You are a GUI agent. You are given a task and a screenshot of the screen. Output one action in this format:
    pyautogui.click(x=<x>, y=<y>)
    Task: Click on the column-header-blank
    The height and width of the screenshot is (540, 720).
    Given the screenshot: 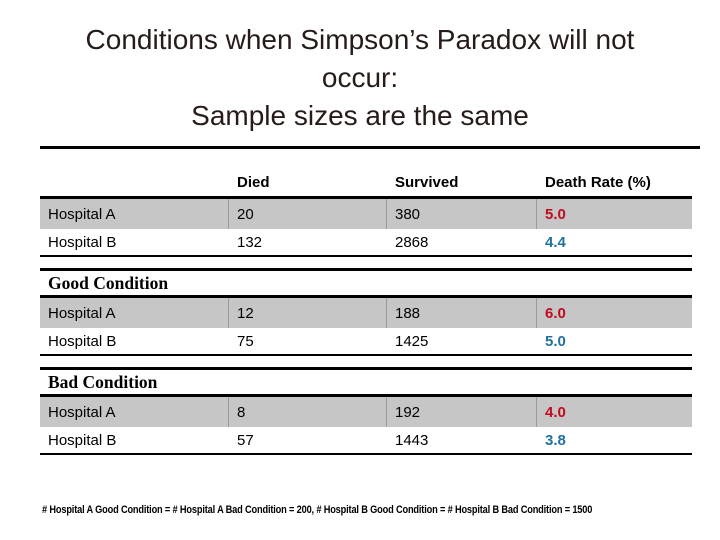 What is the action you would take?
    pyautogui.click(x=134, y=181)
    